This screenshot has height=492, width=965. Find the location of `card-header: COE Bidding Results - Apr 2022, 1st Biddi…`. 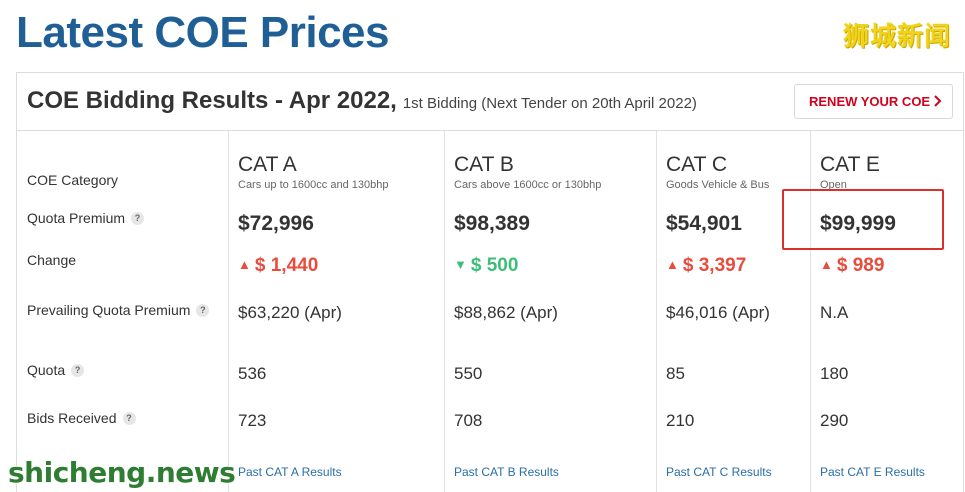

card-header: COE Bidding Results - Apr 2022, 1st Biddi… is located at coordinates (490, 102).